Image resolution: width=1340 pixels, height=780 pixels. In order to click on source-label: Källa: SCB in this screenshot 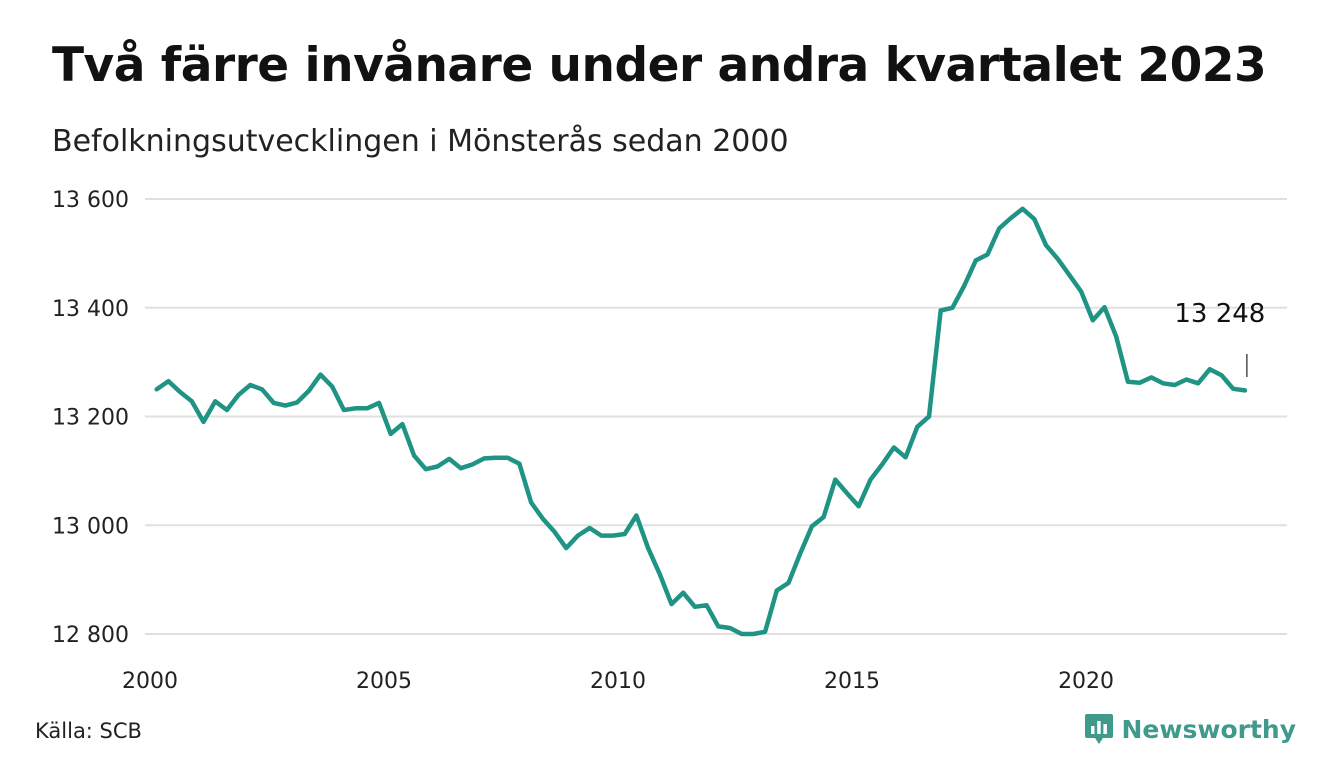, I will do `click(88, 731)`.